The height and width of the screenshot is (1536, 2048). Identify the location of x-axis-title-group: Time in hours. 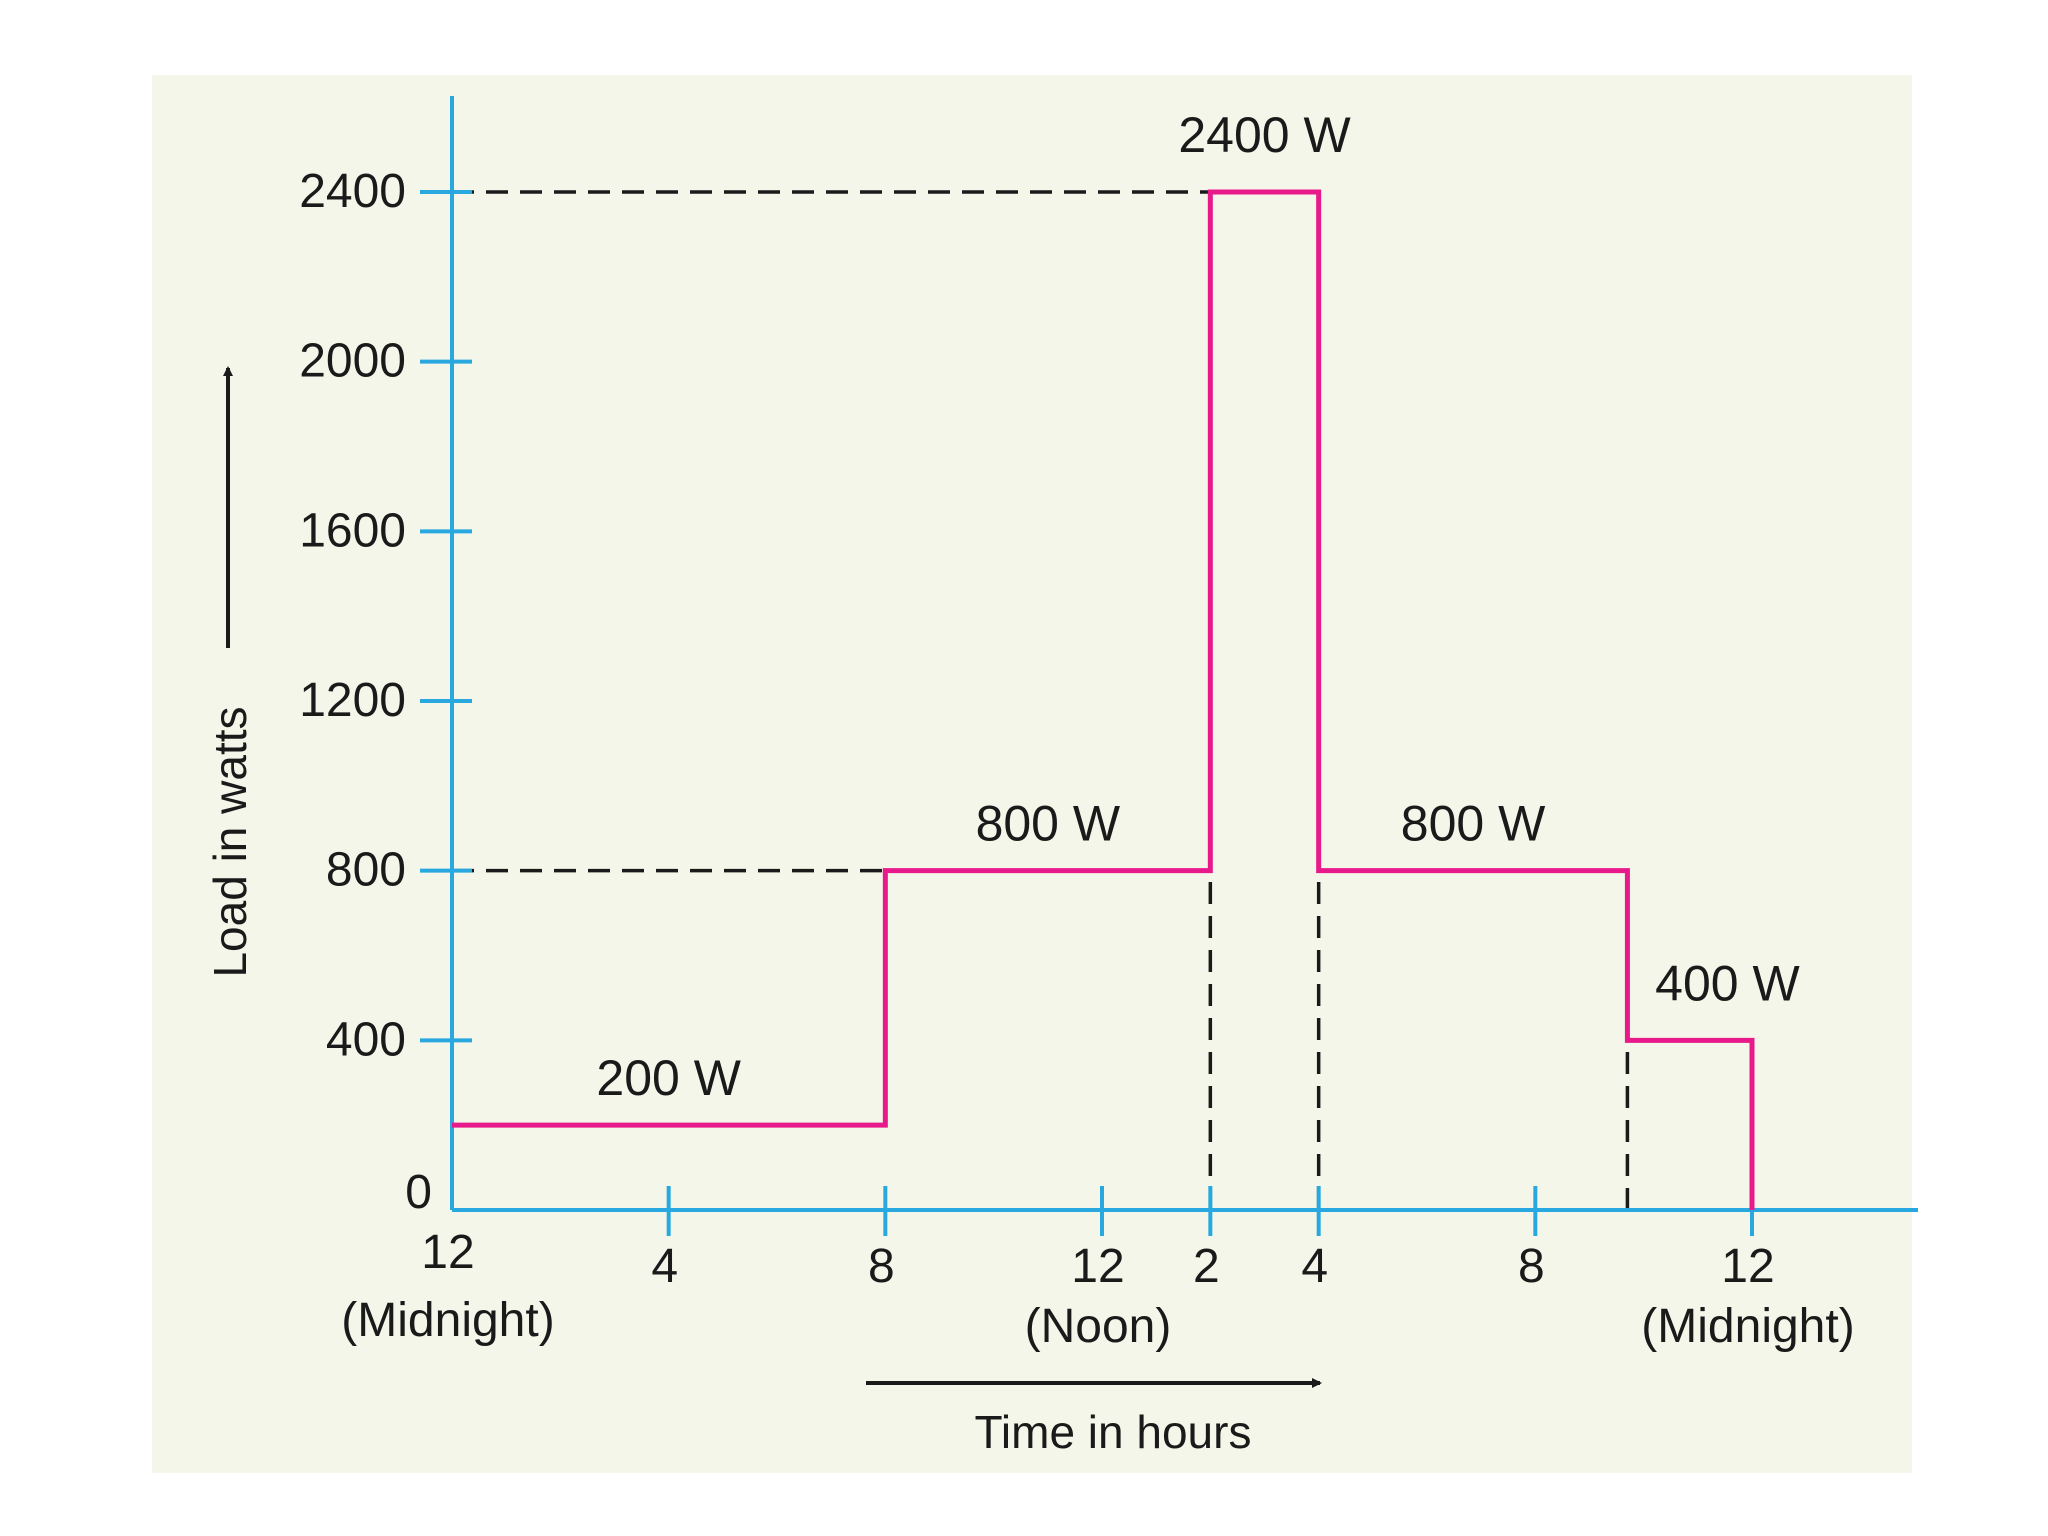
(1094, 1418).